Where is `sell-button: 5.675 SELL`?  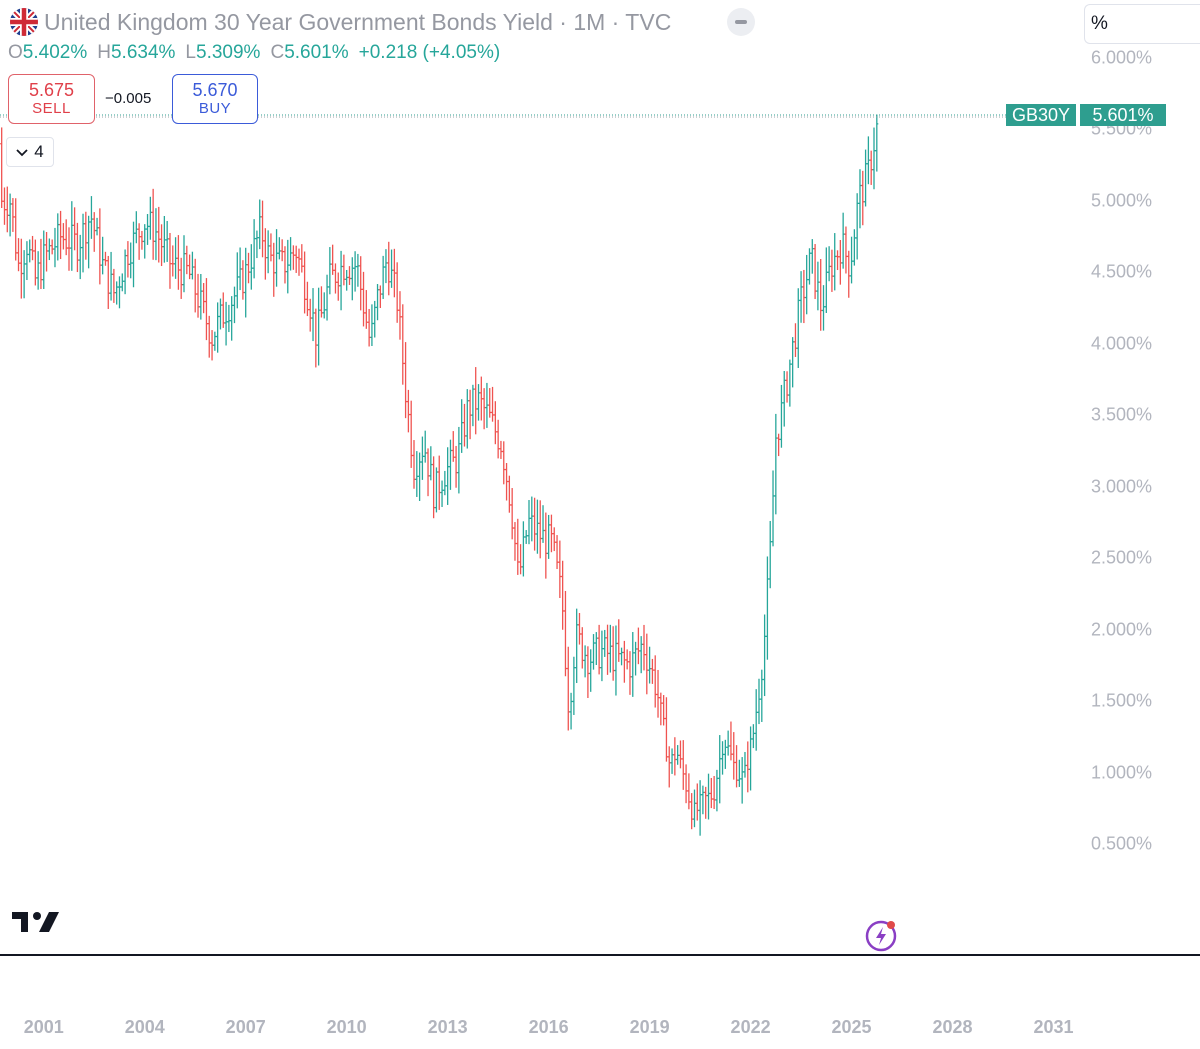 sell-button: 5.675 SELL is located at coordinates (51, 99).